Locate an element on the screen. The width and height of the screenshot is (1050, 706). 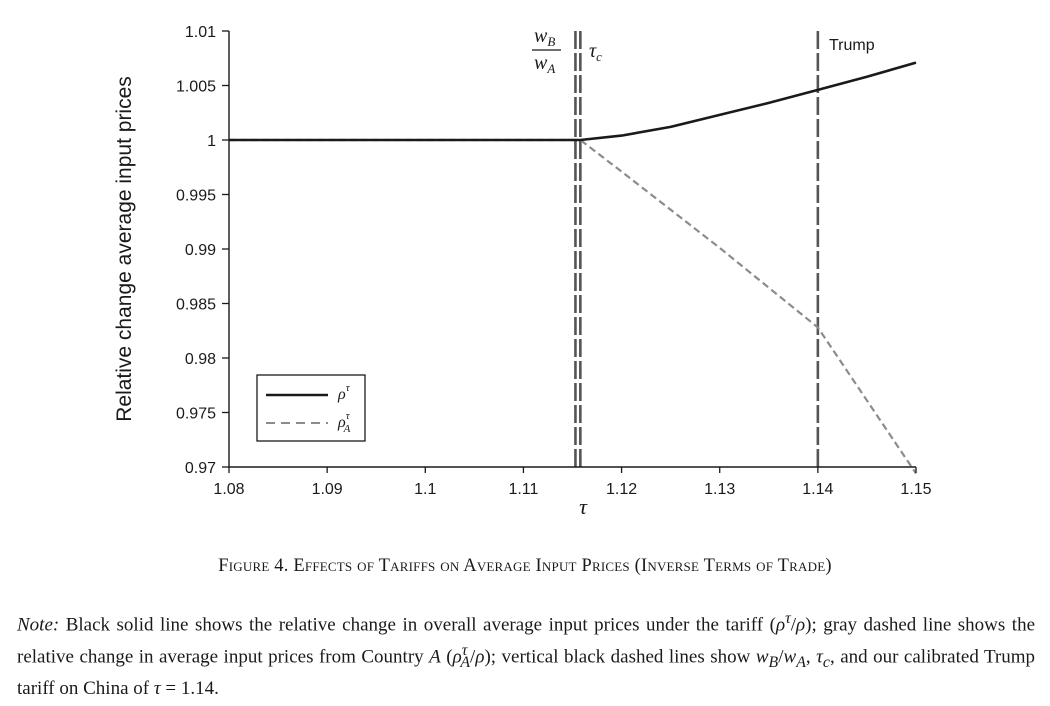
vertical-reference-lines is located at coordinates (697, 249).